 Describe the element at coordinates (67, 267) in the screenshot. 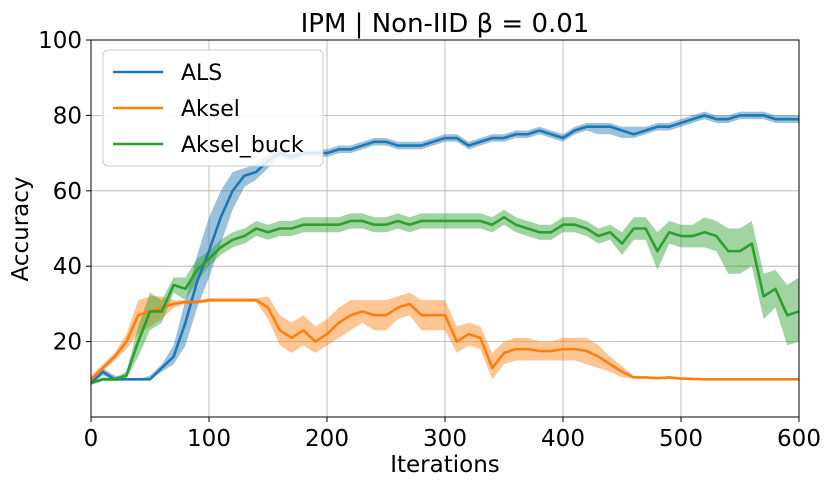

I see `y-tick-label: 40` at that location.